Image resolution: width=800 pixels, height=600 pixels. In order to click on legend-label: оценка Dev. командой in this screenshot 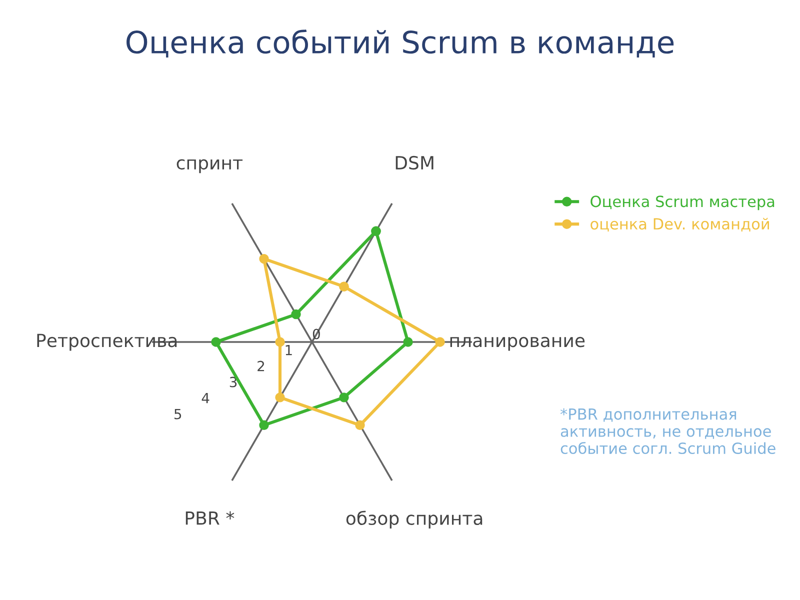, I will do `click(679, 225)`.